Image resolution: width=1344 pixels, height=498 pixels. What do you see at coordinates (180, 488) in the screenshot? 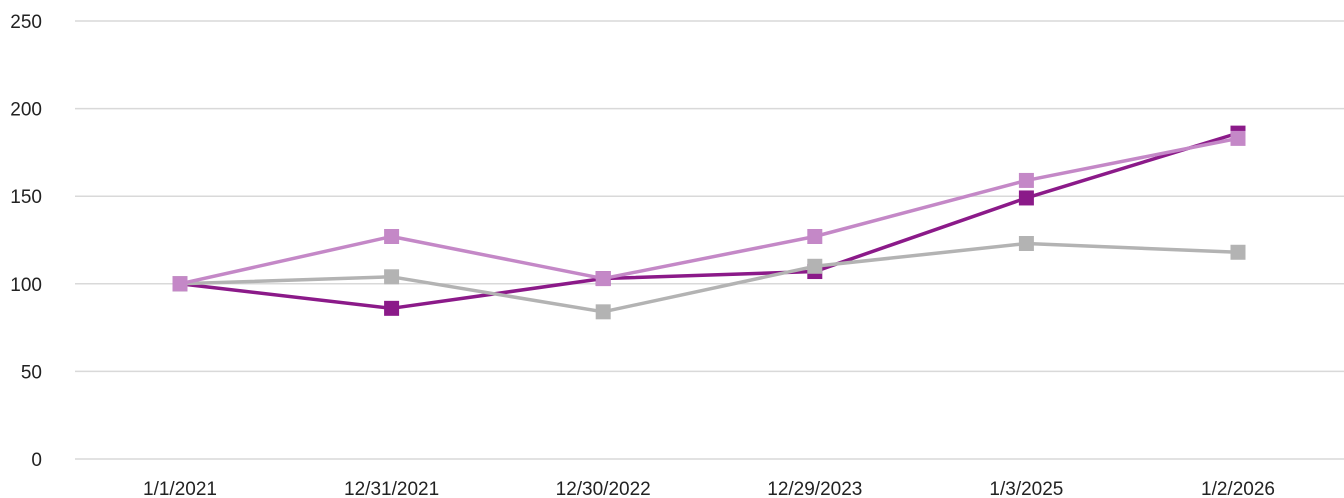
I see `x-tick-label: 1/1/2021` at bounding box center [180, 488].